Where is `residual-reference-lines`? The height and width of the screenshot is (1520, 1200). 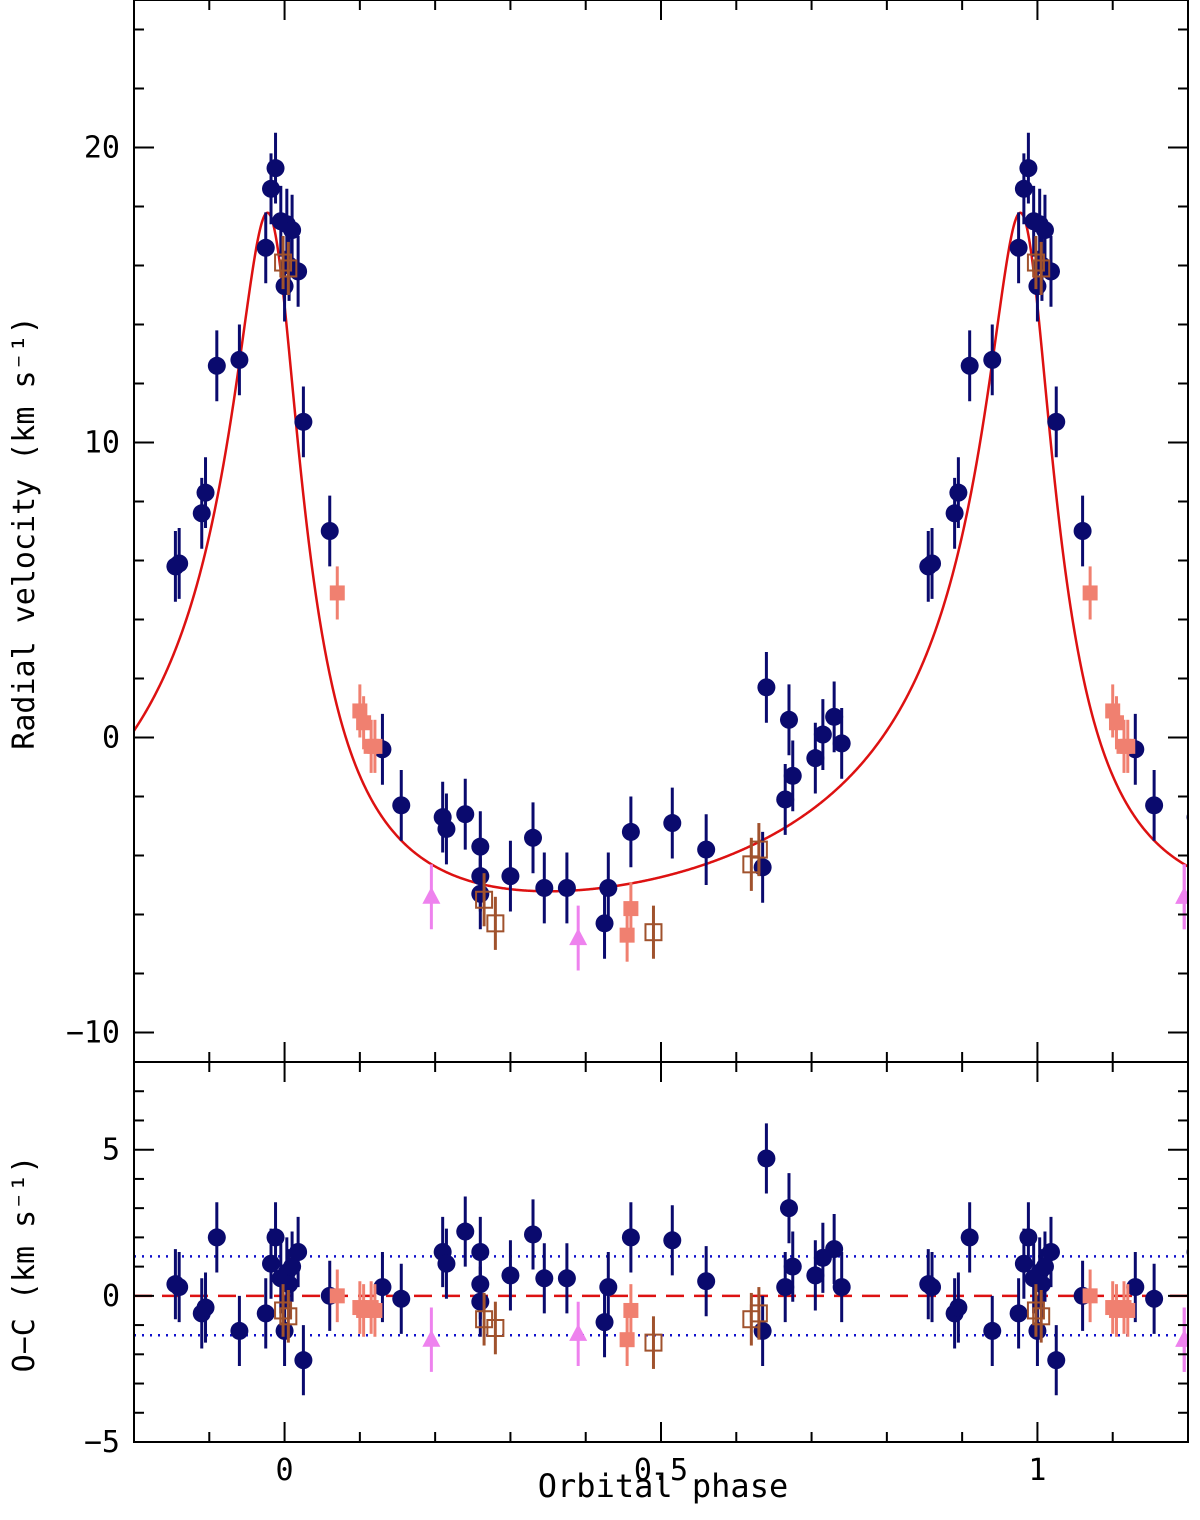 residual-reference-lines is located at coordinates (661, 1296).